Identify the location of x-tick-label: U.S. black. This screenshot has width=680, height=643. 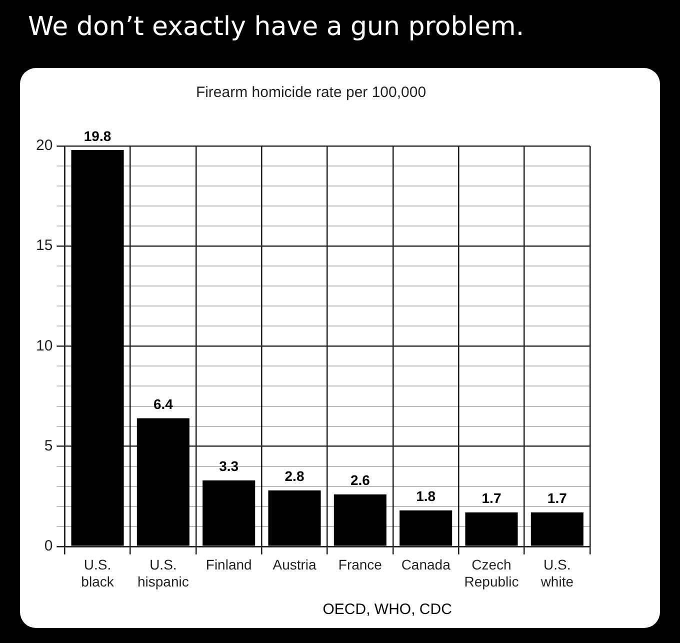
(98, 573).